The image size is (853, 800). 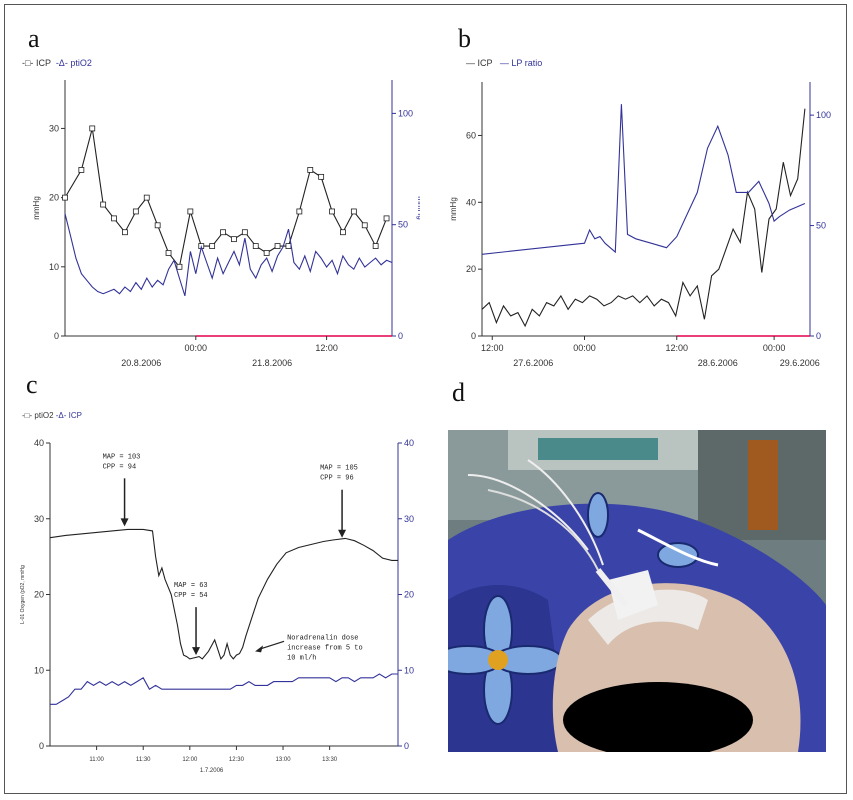 I want to click on panel-letter-b: b, so click(x=464, y=38).